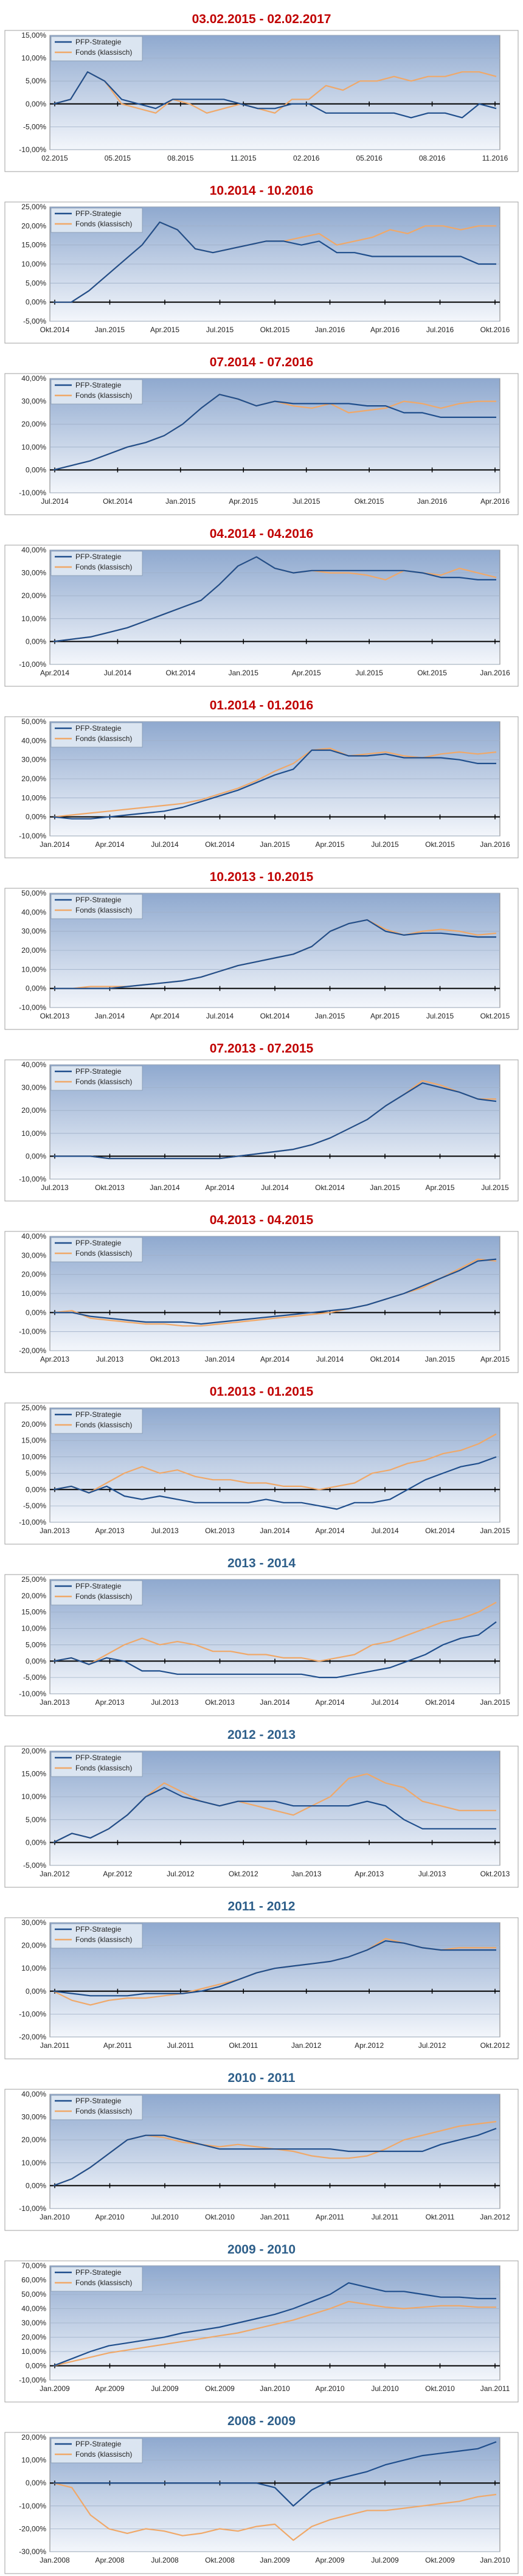 The image size is (523, 2576). What do you see at coordinates (244, 1874) in the screenshot?
I see `x-tick-label: Okt.2012` at bounding box center [244, 1874].